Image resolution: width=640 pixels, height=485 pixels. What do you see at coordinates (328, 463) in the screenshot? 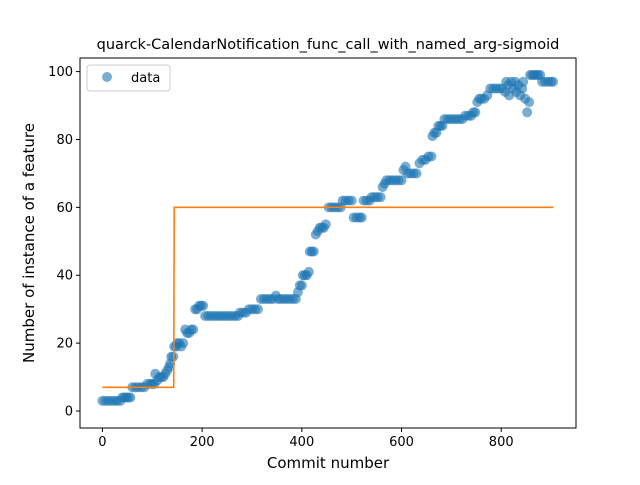
I see `x-axis-label: Commit number` at bounding box center [328, 463].